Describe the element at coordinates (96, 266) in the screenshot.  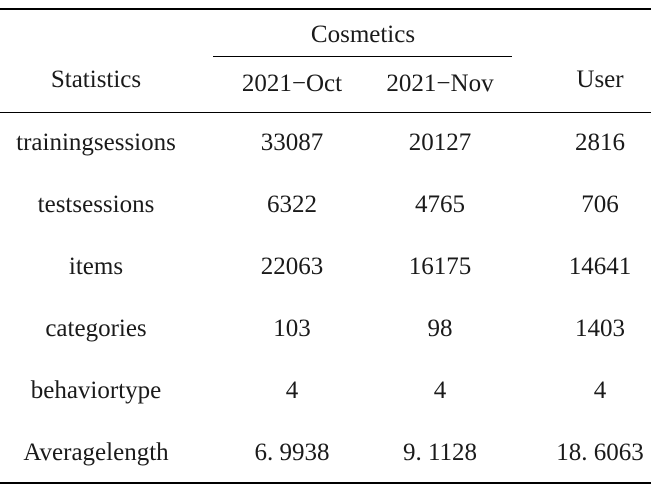
I see `row-label: items` at that location.